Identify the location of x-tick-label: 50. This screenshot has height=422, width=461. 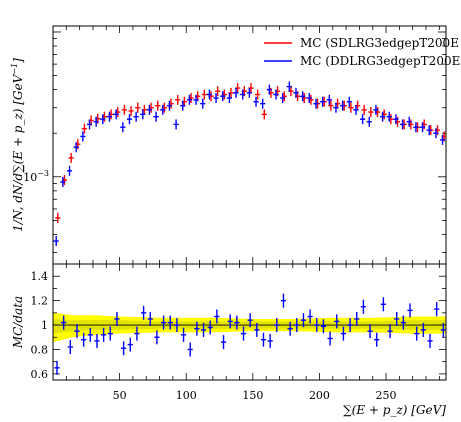
(120, 395).